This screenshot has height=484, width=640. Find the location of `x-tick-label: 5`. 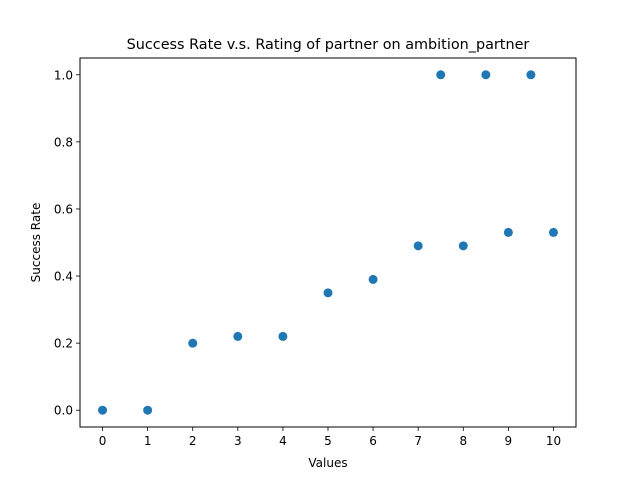

x-tick-label: 5 is located at coordinates (328, 441).